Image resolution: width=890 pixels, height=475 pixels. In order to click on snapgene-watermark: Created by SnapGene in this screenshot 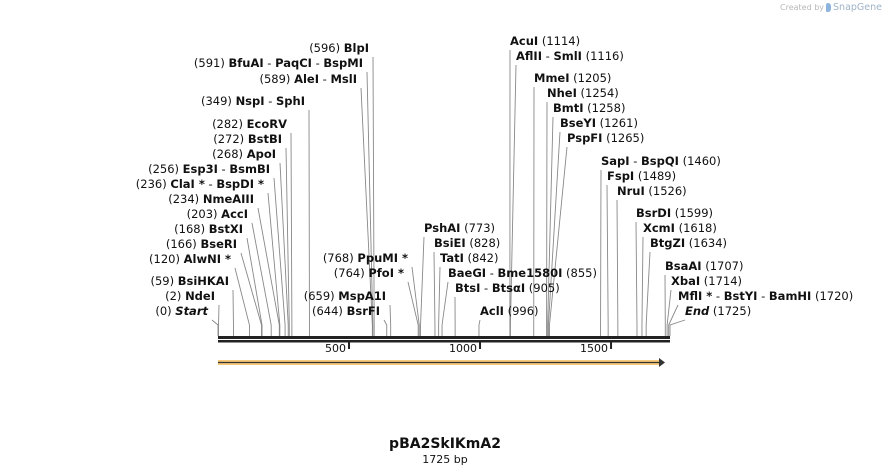, I will do `click(831, 7)`.